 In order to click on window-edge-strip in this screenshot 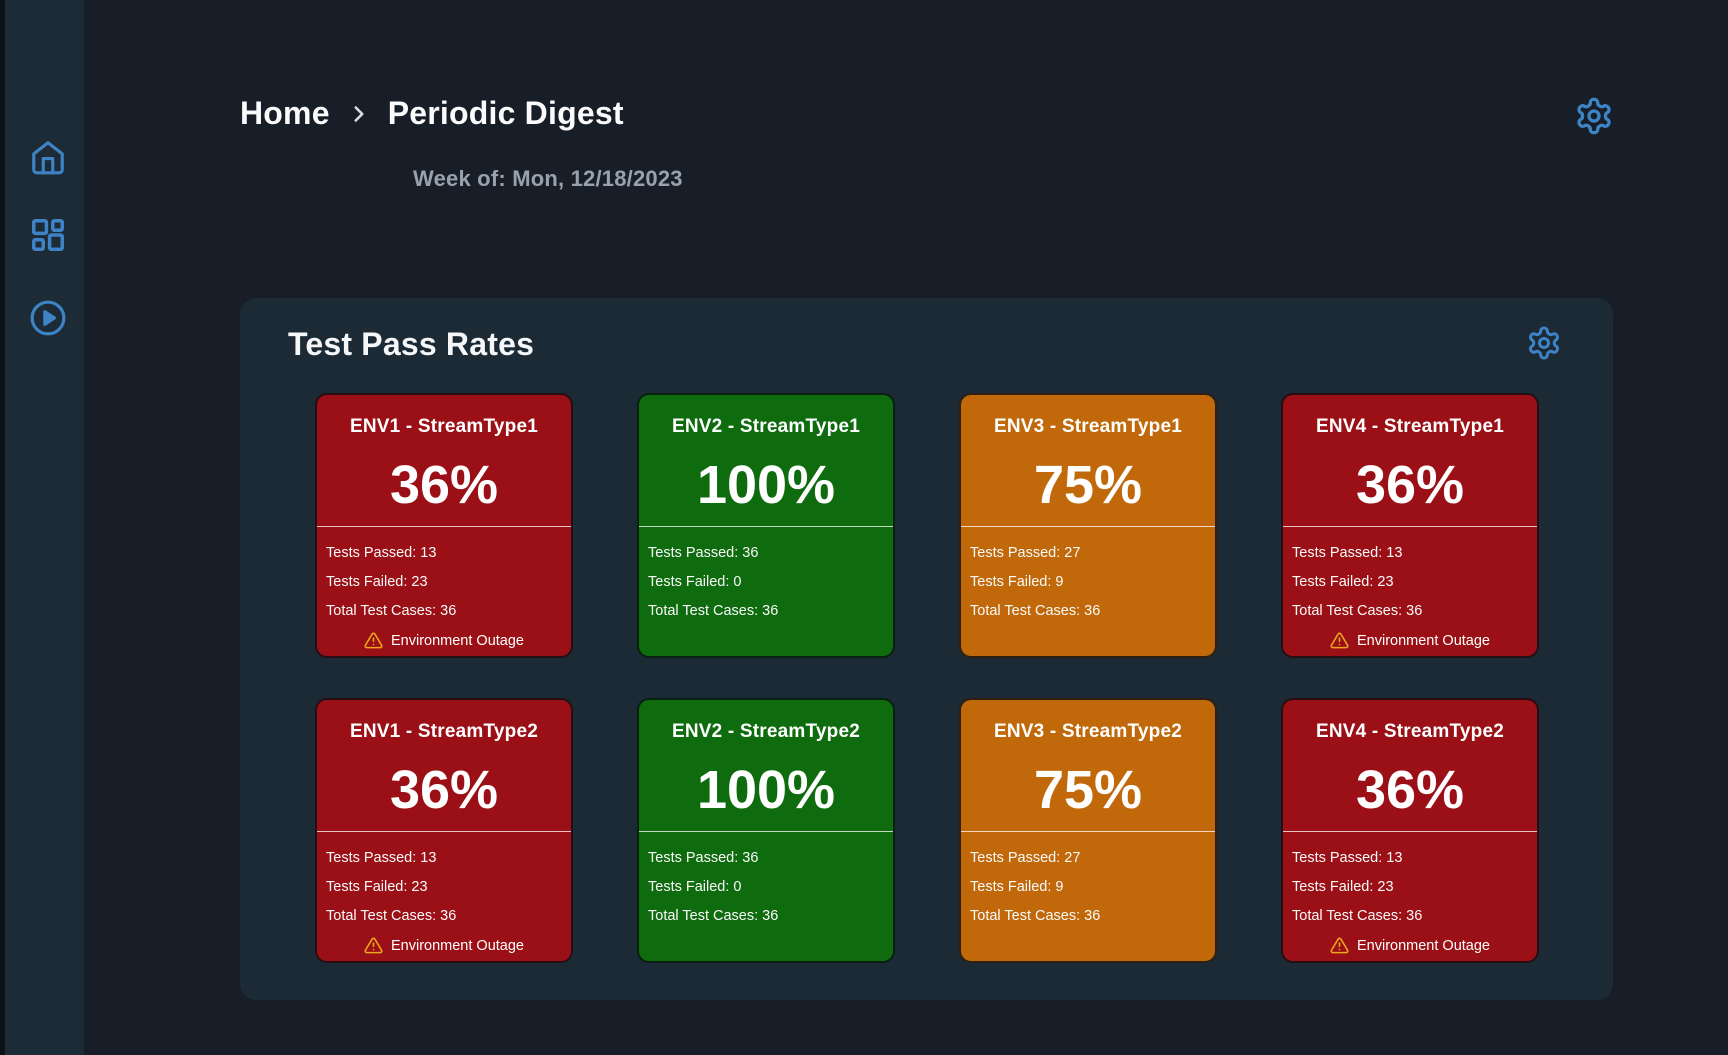, I will do `click(2, 527)`.